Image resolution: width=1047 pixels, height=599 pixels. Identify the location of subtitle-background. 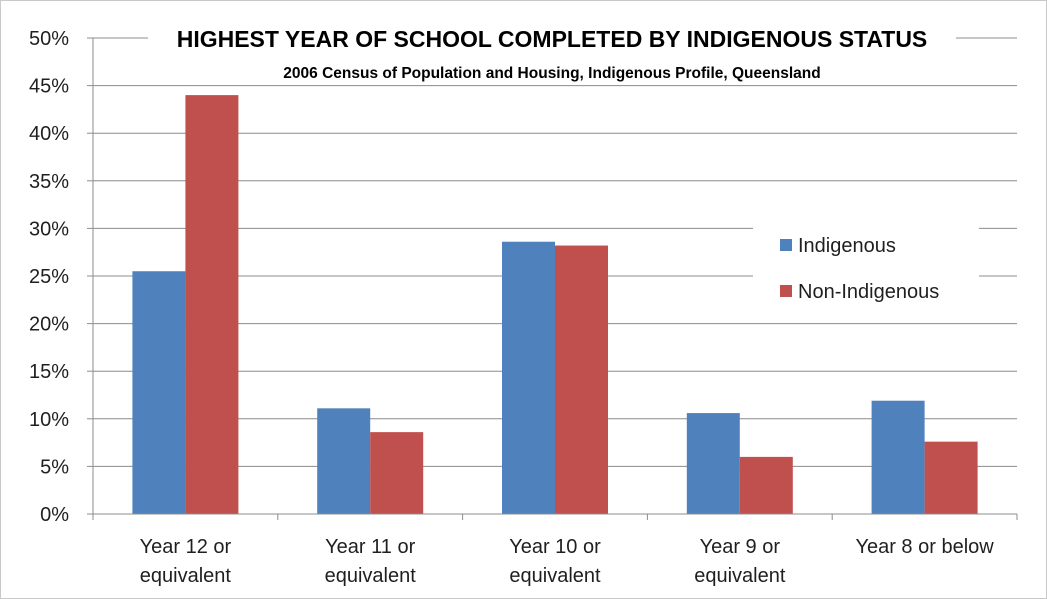
(552, 71).